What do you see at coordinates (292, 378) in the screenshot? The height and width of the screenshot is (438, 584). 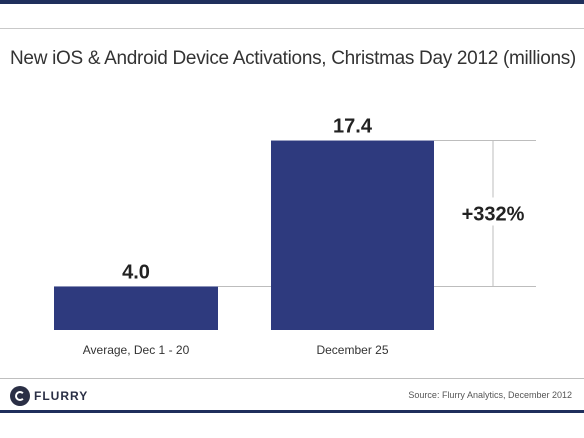 I see `footer-rule` at bounding box center [292, 378].